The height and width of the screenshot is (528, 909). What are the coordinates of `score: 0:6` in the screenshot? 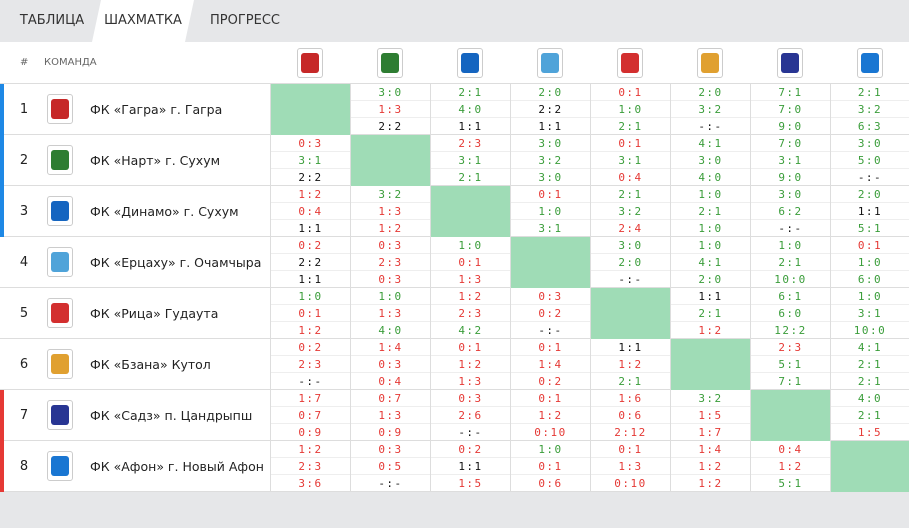 It's located at (630, 415).